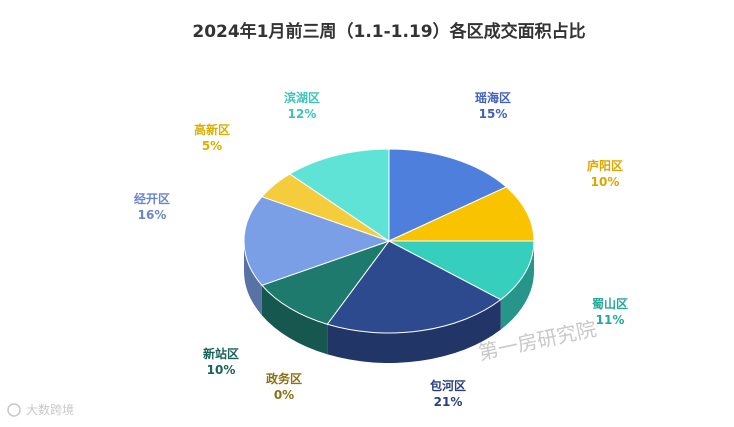 The image size is (734, 427). I want to click on slice-value-8: 12%, so click(302, 114).